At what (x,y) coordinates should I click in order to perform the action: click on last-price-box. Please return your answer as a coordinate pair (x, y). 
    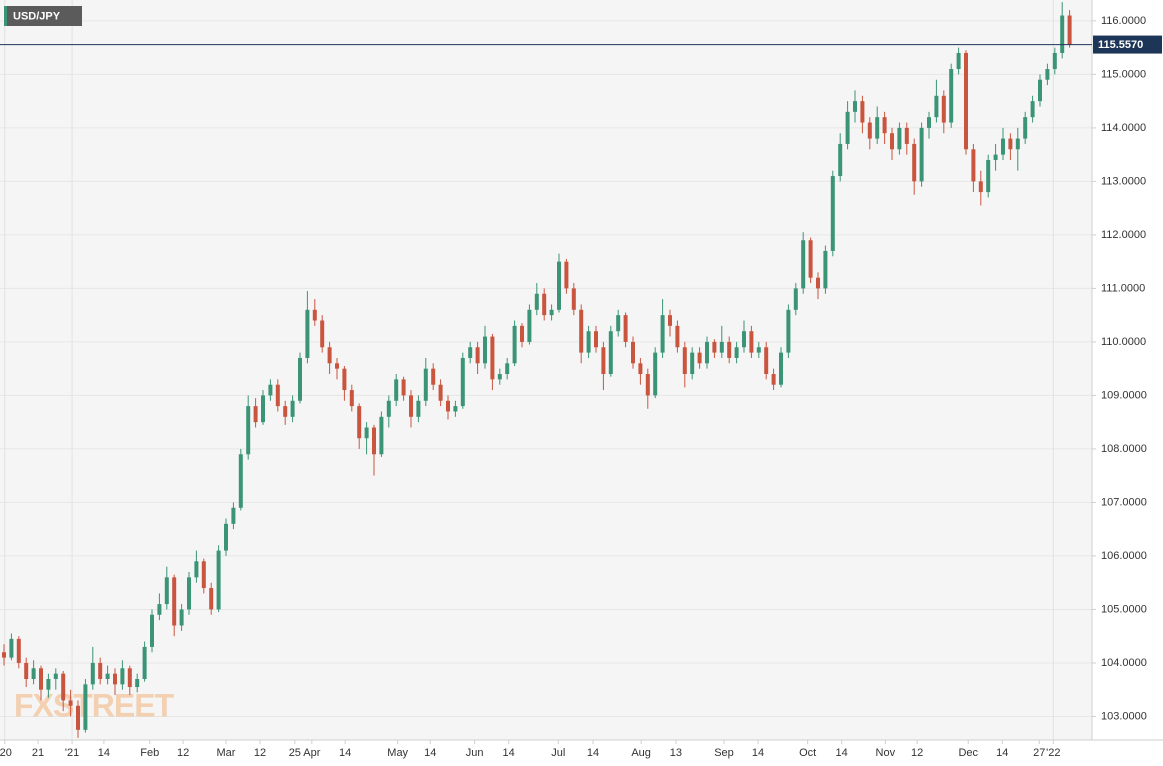
    Looking at the image, I should click on (1127, 44).